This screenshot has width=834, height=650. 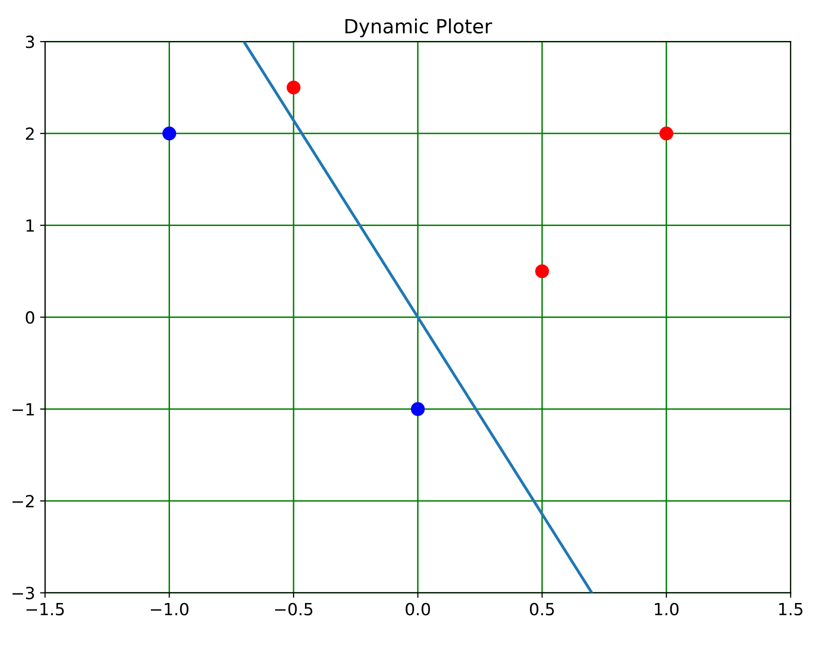 I want to click on x-tick-label: −1.0, so click(x=169, y=609).